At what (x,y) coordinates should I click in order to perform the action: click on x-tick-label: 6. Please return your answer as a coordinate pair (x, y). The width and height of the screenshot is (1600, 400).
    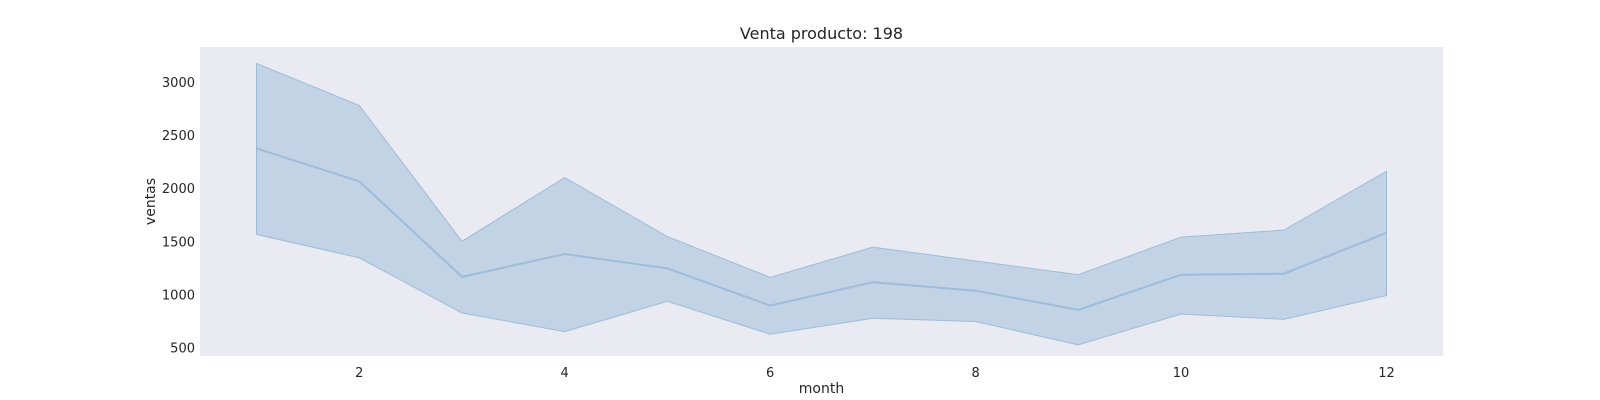
    Looking at the image, I should click on (770, 373).